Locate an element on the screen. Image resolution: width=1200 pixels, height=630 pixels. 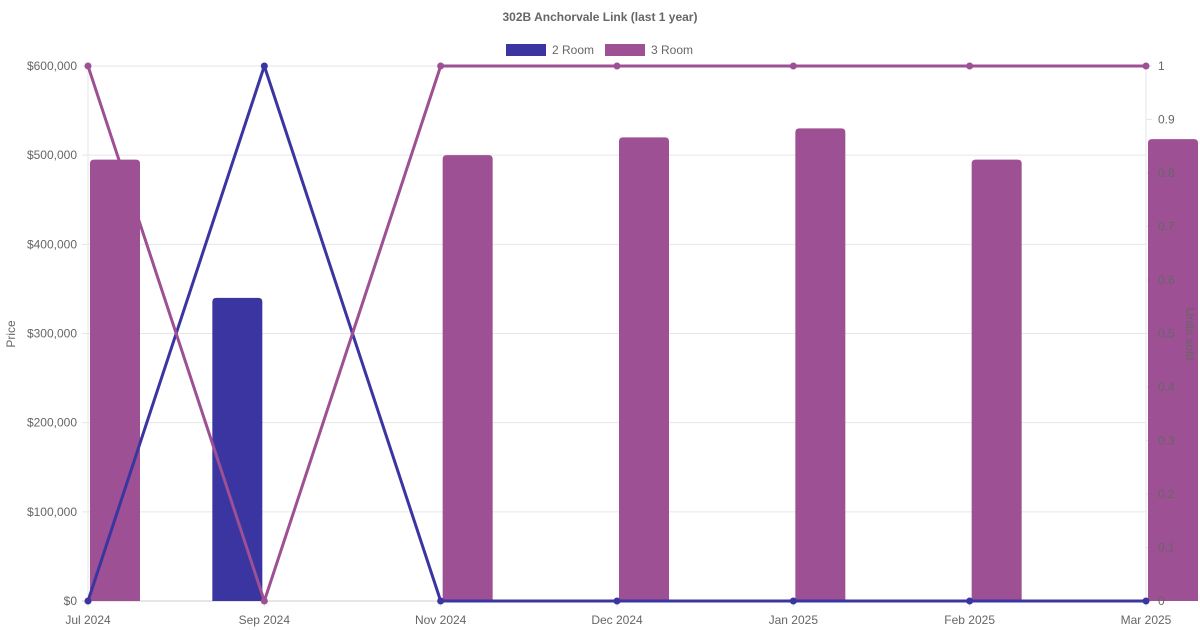
y-left-tick-label: $600,000 is located at coordinates (52, 66).